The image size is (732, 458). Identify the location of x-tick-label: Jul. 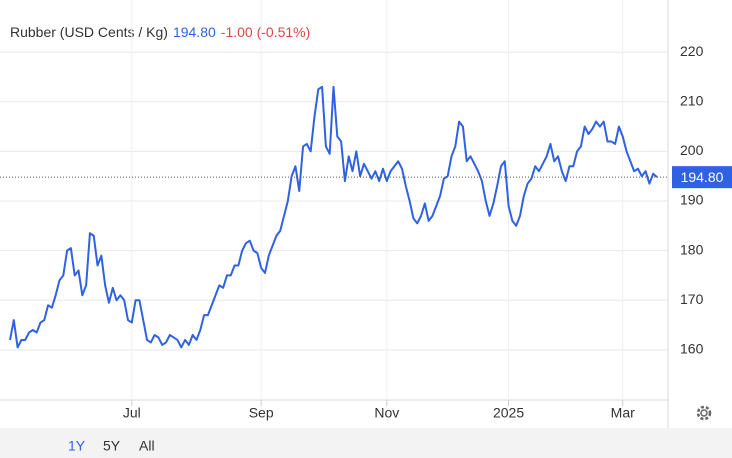
(132, 413).